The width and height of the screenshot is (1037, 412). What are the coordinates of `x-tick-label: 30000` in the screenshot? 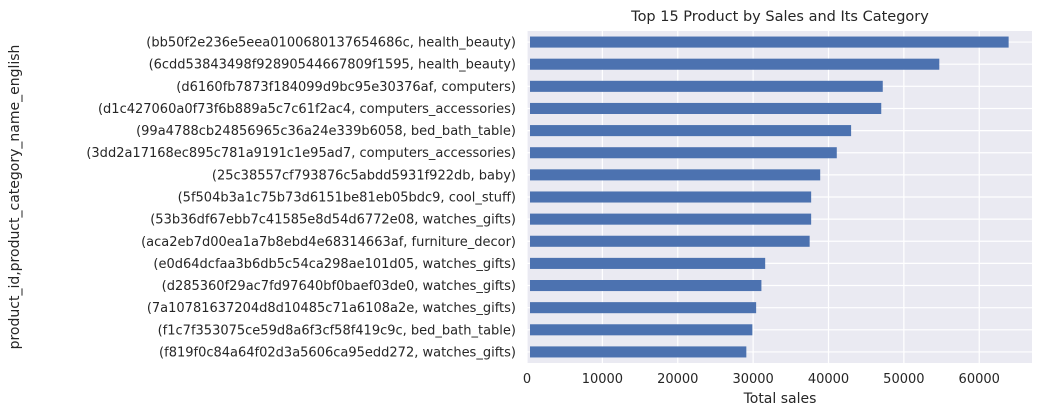 It's located at (752, 379).